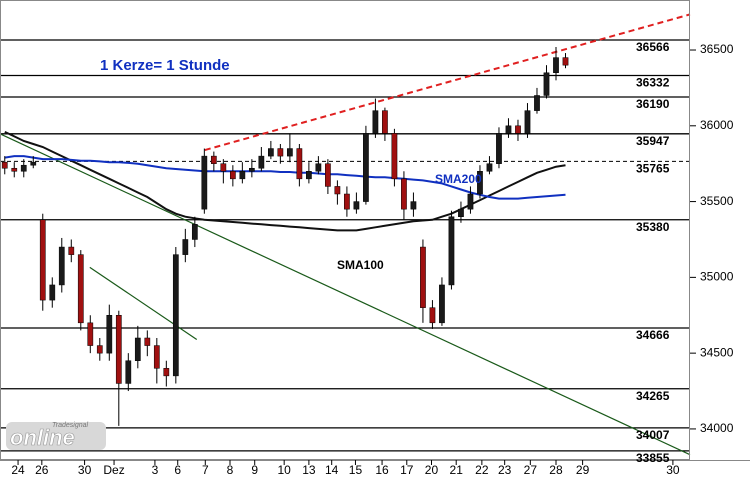  Describe the element at coordinates (18, 470) in the screenshot. I see `x-tick-label: 24` at that location.